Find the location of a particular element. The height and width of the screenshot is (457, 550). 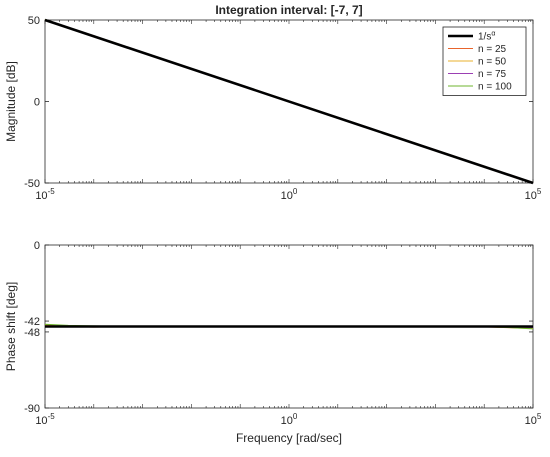

y-tick-label: -42 is located at coordinates (32, 322).